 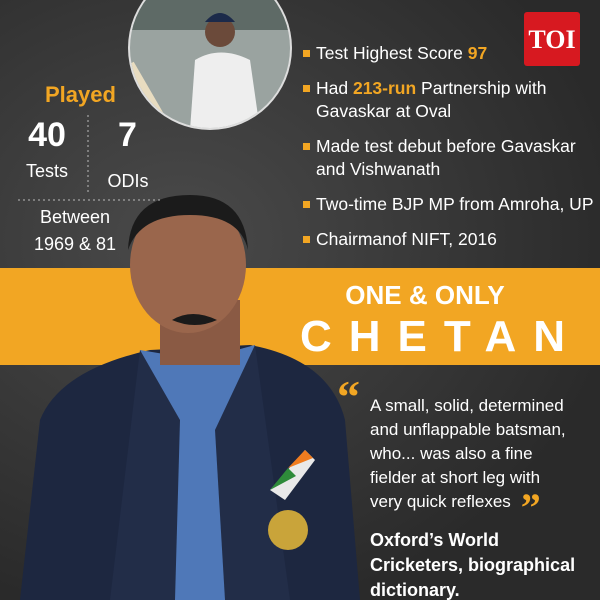 I want to click on tests-count: 40, so click(x=47, y=135).